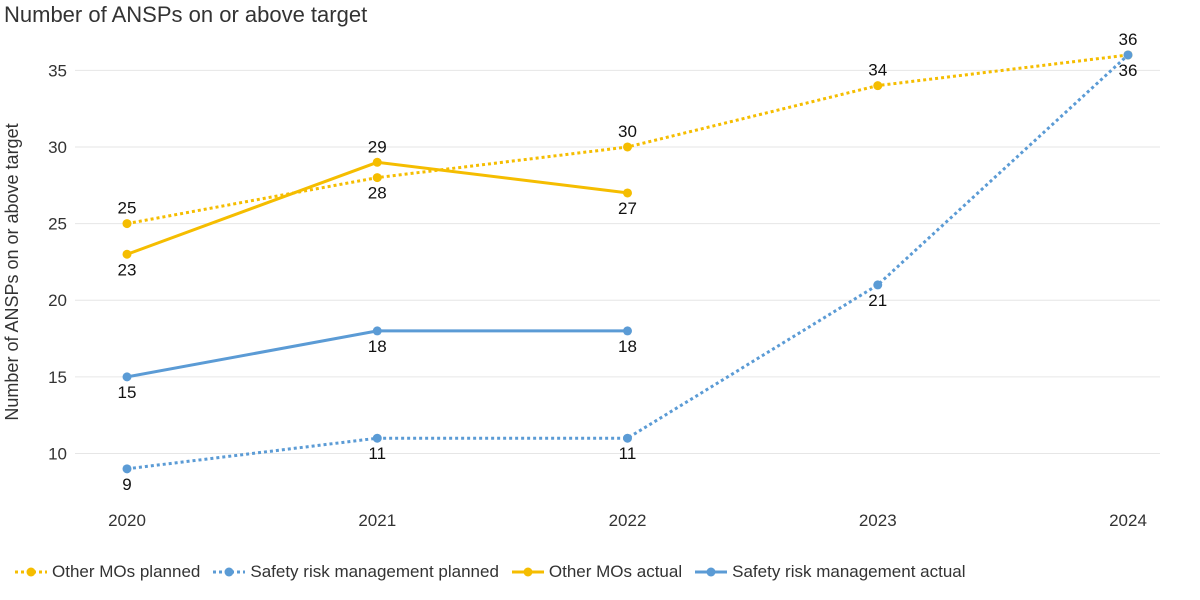  I want to click on y-tick-label: 20, so click(57, 300).